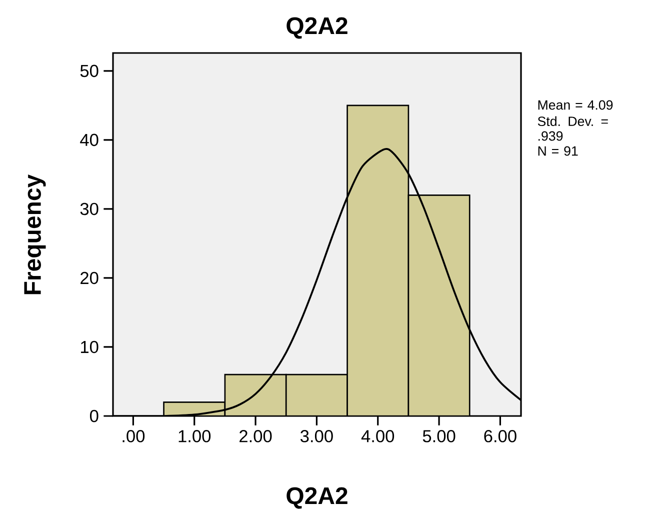 The width and height of the screenshot is (663, 518). I want to click on x-tick-label: .00, so click(133, 436).